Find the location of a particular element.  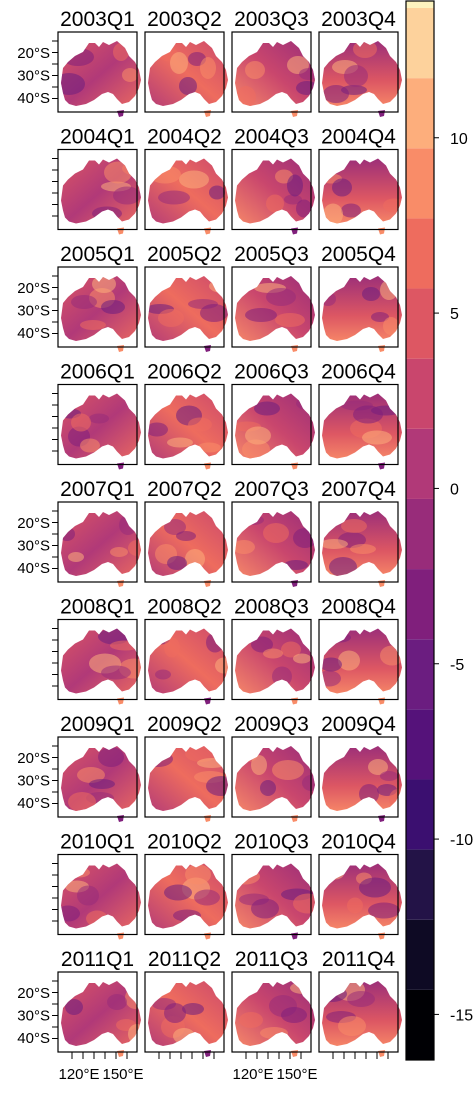

map-panel: 2008Q3 is located at coordinates (273, 650).